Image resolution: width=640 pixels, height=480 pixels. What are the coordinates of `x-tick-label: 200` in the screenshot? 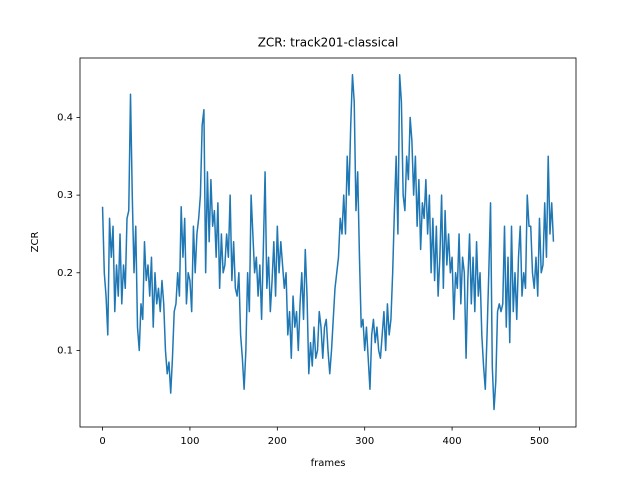 It's located at (277, 441).